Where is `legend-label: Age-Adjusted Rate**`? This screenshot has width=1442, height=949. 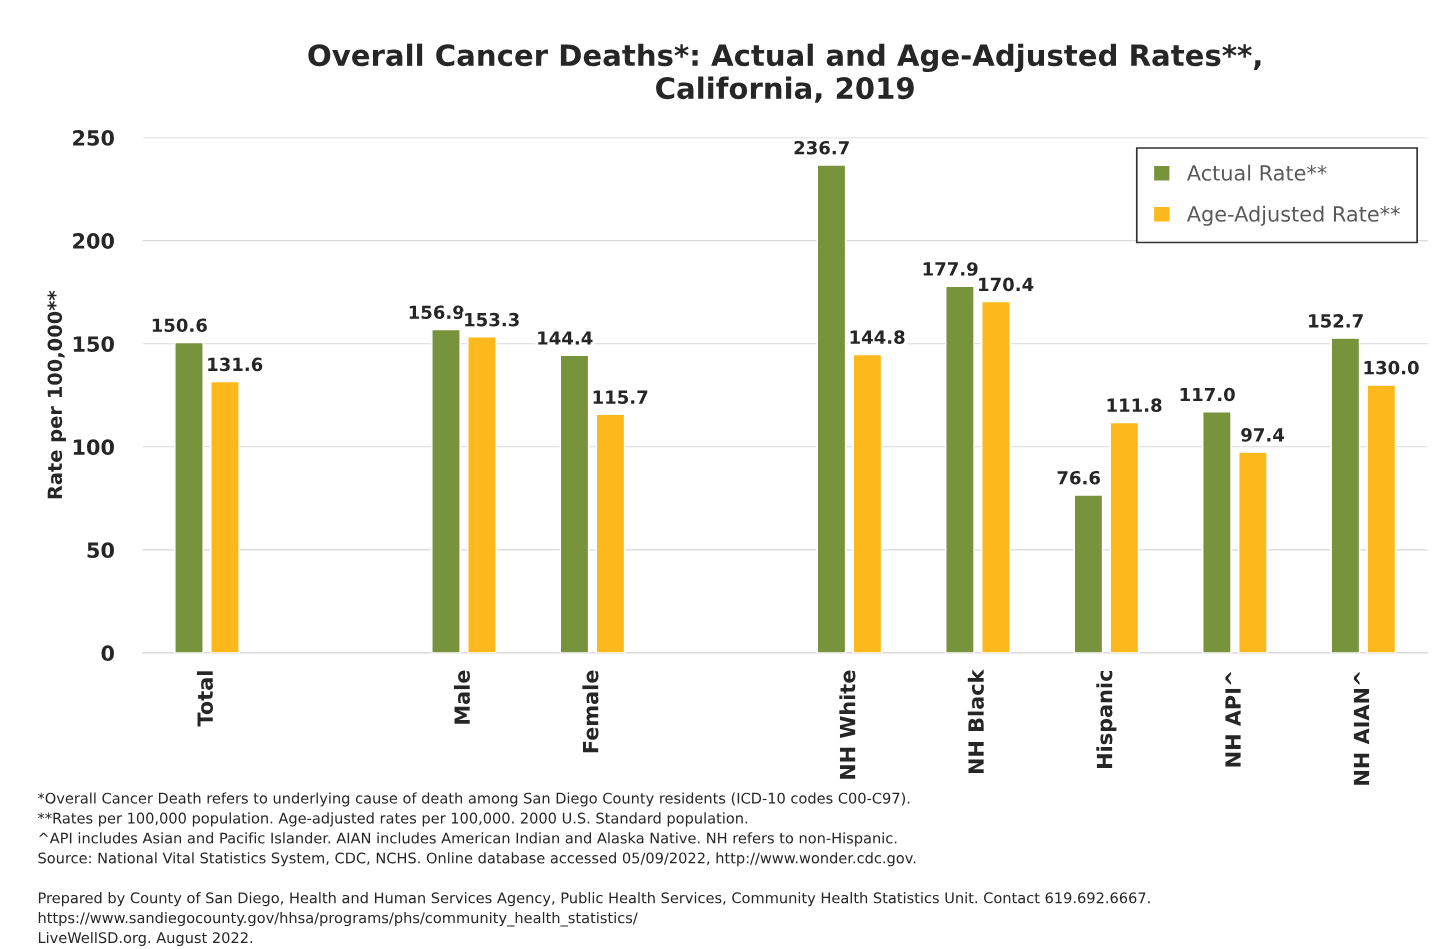
legend-label: Age-Adjusted Rate** is located at coordinates (1293, 215).